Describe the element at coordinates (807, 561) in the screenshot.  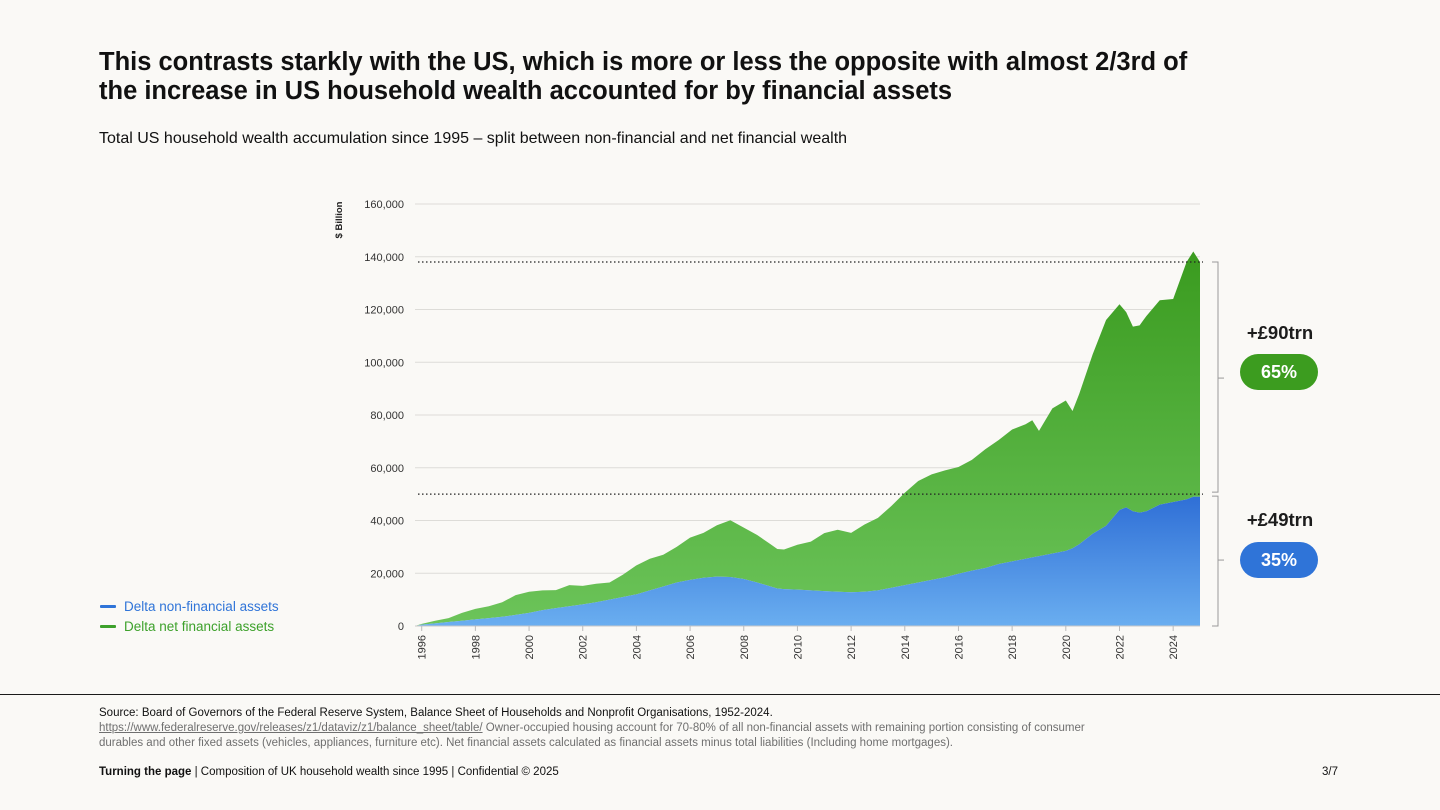
I see `series-area-nonfinancial` at that location.